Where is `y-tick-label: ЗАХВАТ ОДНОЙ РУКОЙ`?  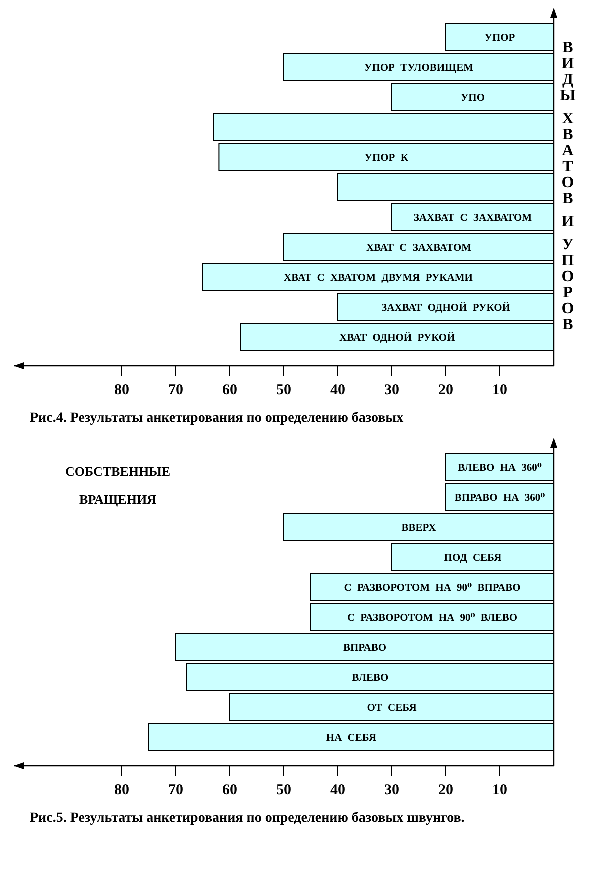
y-tick-label: ЗАХВАТ ОДНОЙ РУКОЙ is located at coordinates (446, 308).